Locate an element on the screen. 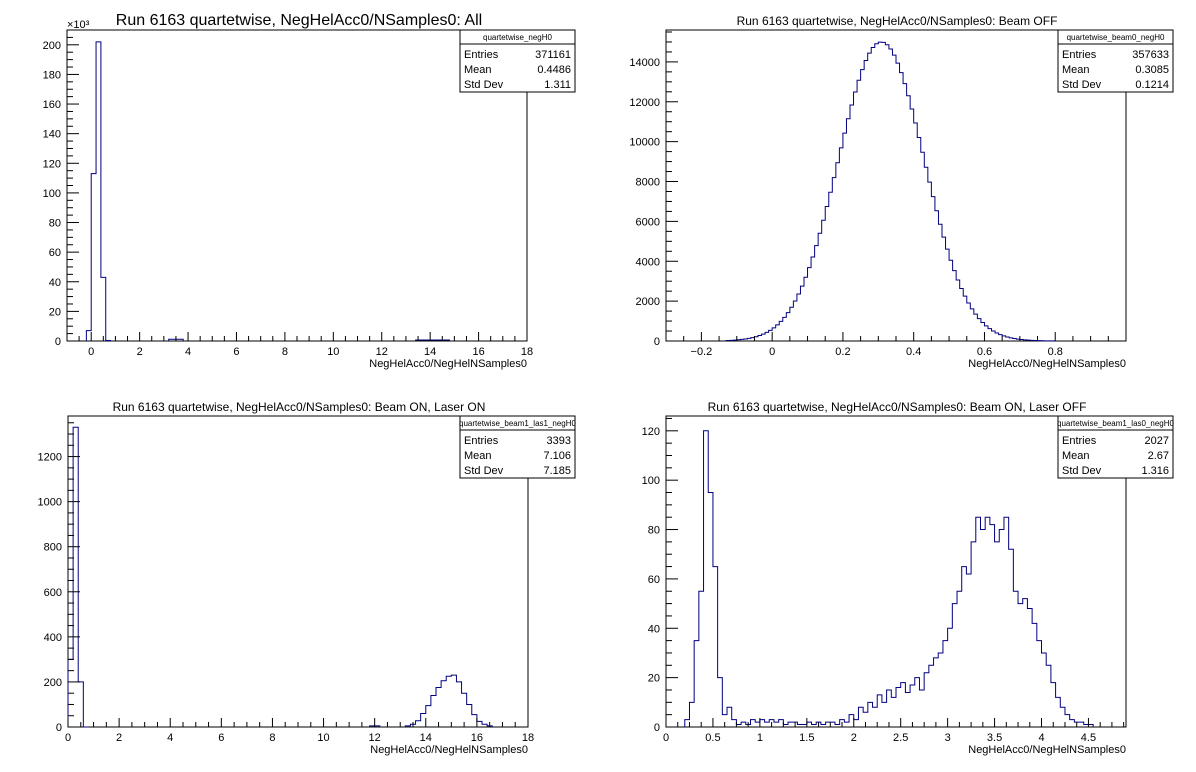 The width and height of the screenshot is (1196, 772). y-tick-label: 12000 is located at coordinates (644, 103).